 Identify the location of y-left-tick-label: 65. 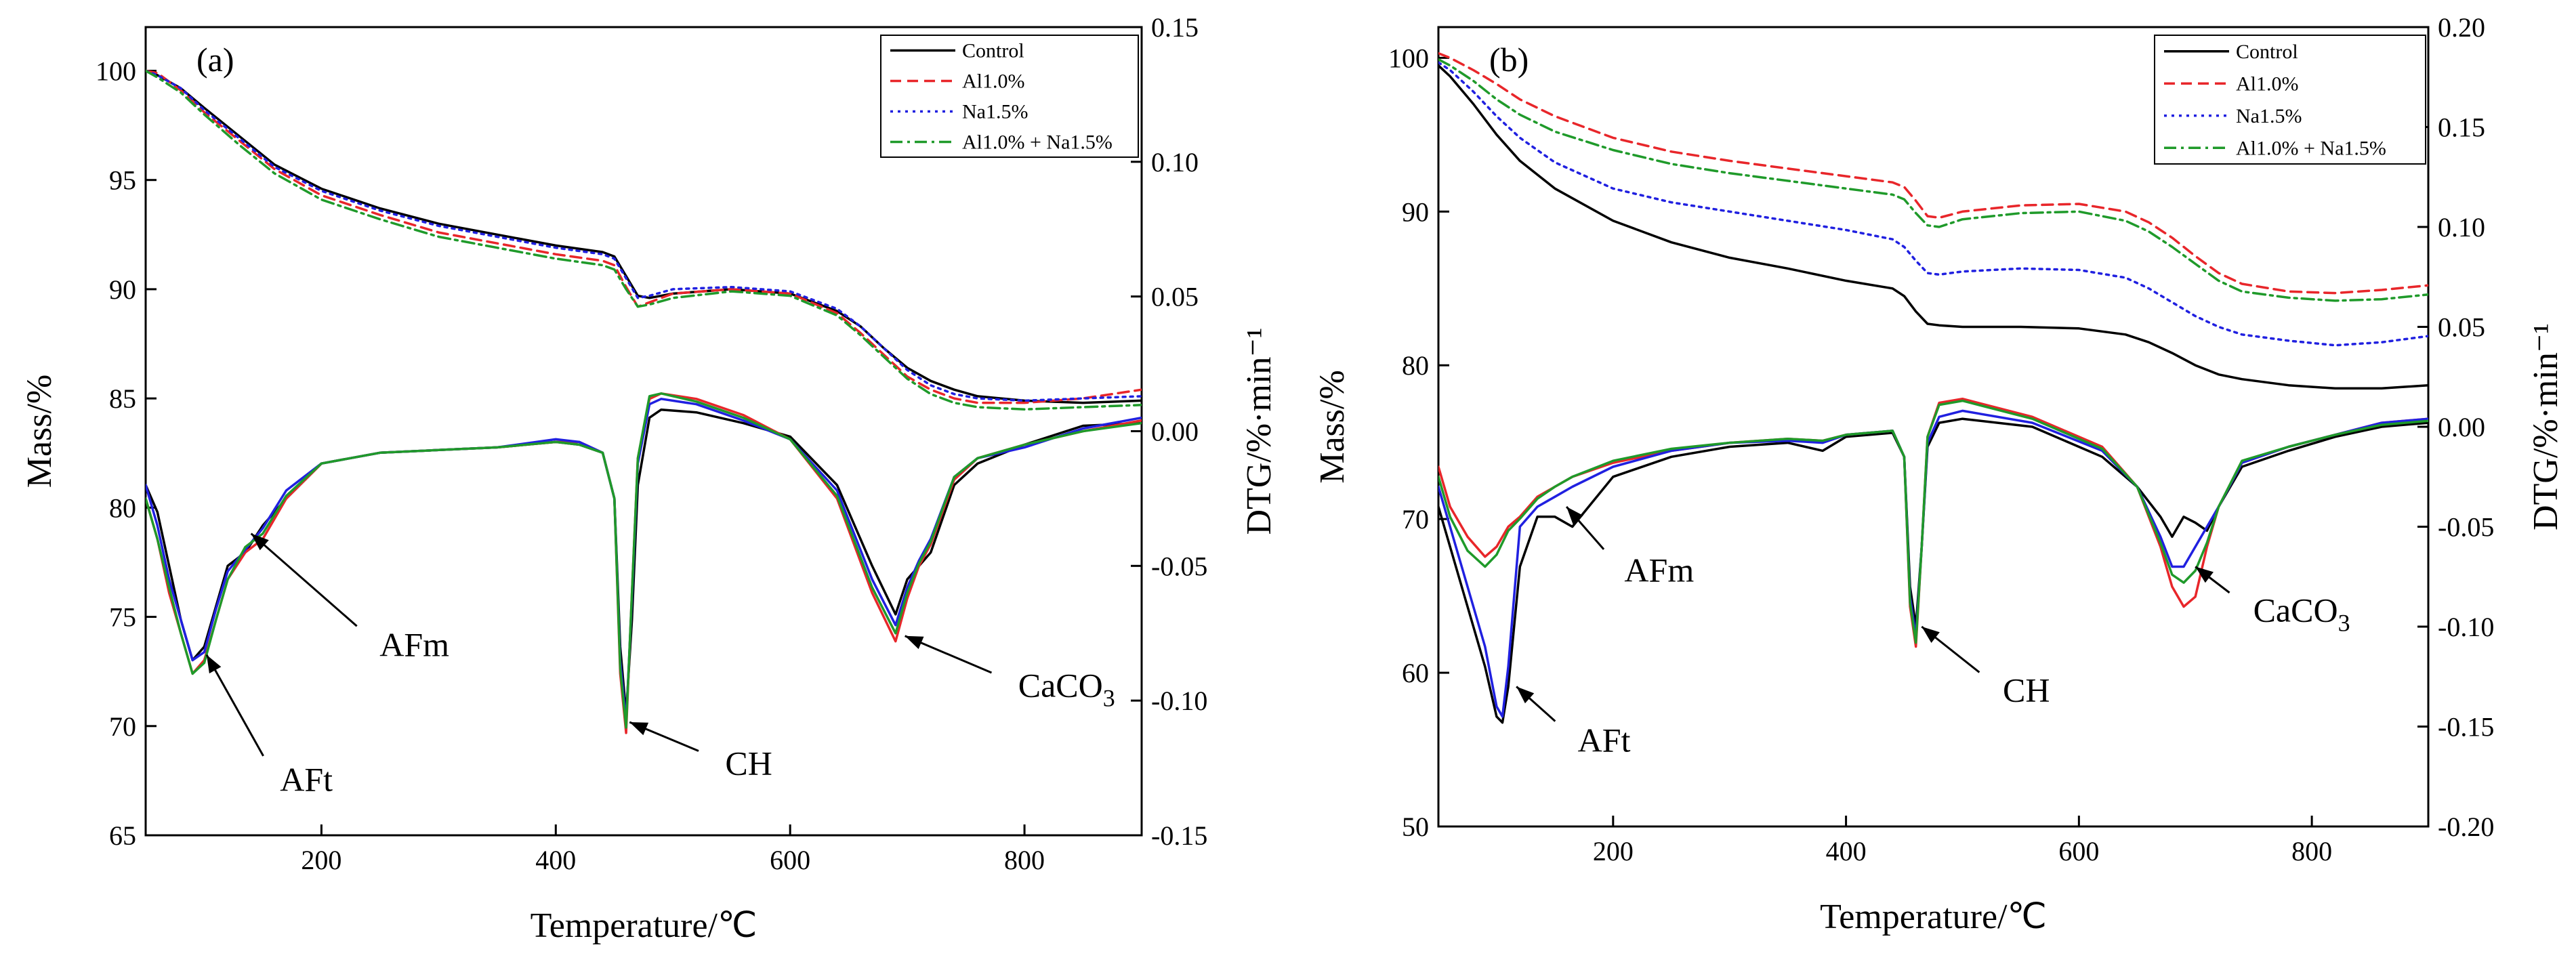
(122, 835).